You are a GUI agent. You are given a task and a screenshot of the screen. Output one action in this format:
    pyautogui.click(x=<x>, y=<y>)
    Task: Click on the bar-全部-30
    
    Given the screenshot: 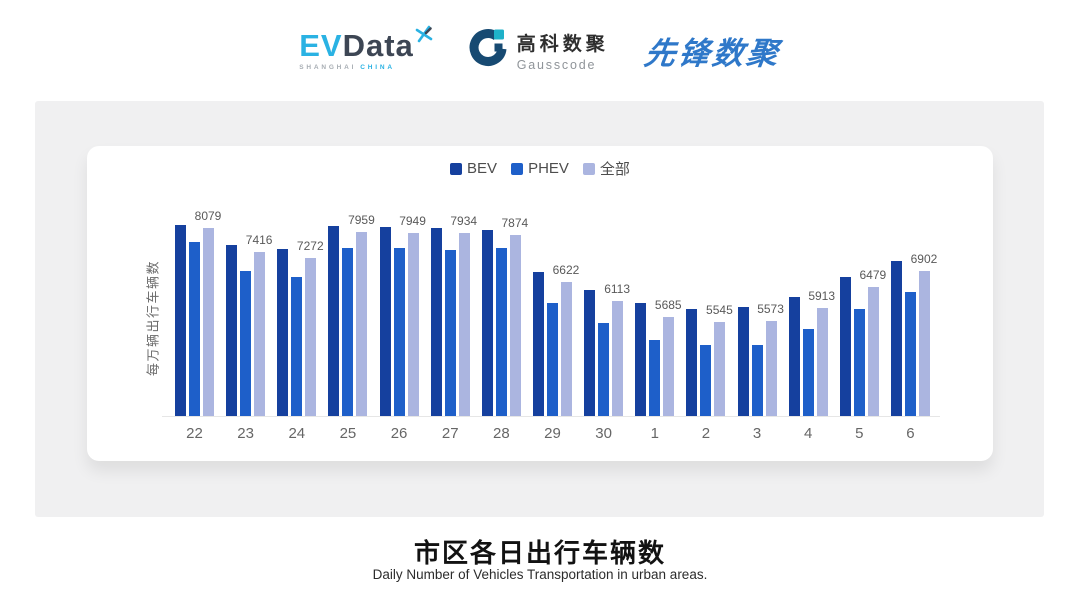 What is the action you would take?
    pyautogui.click(x=618, y=358)
    